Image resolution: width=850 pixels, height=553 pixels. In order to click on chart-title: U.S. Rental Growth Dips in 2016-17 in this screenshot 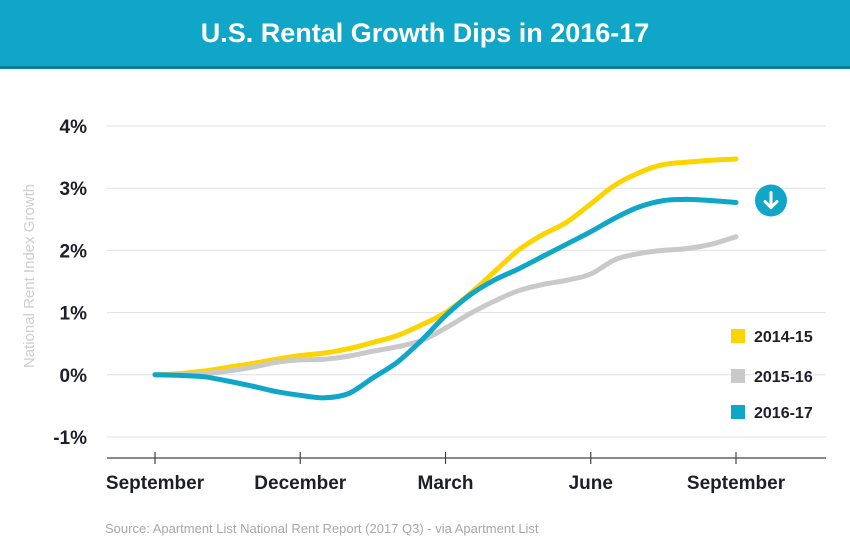, I will do `click(425, 33)`.